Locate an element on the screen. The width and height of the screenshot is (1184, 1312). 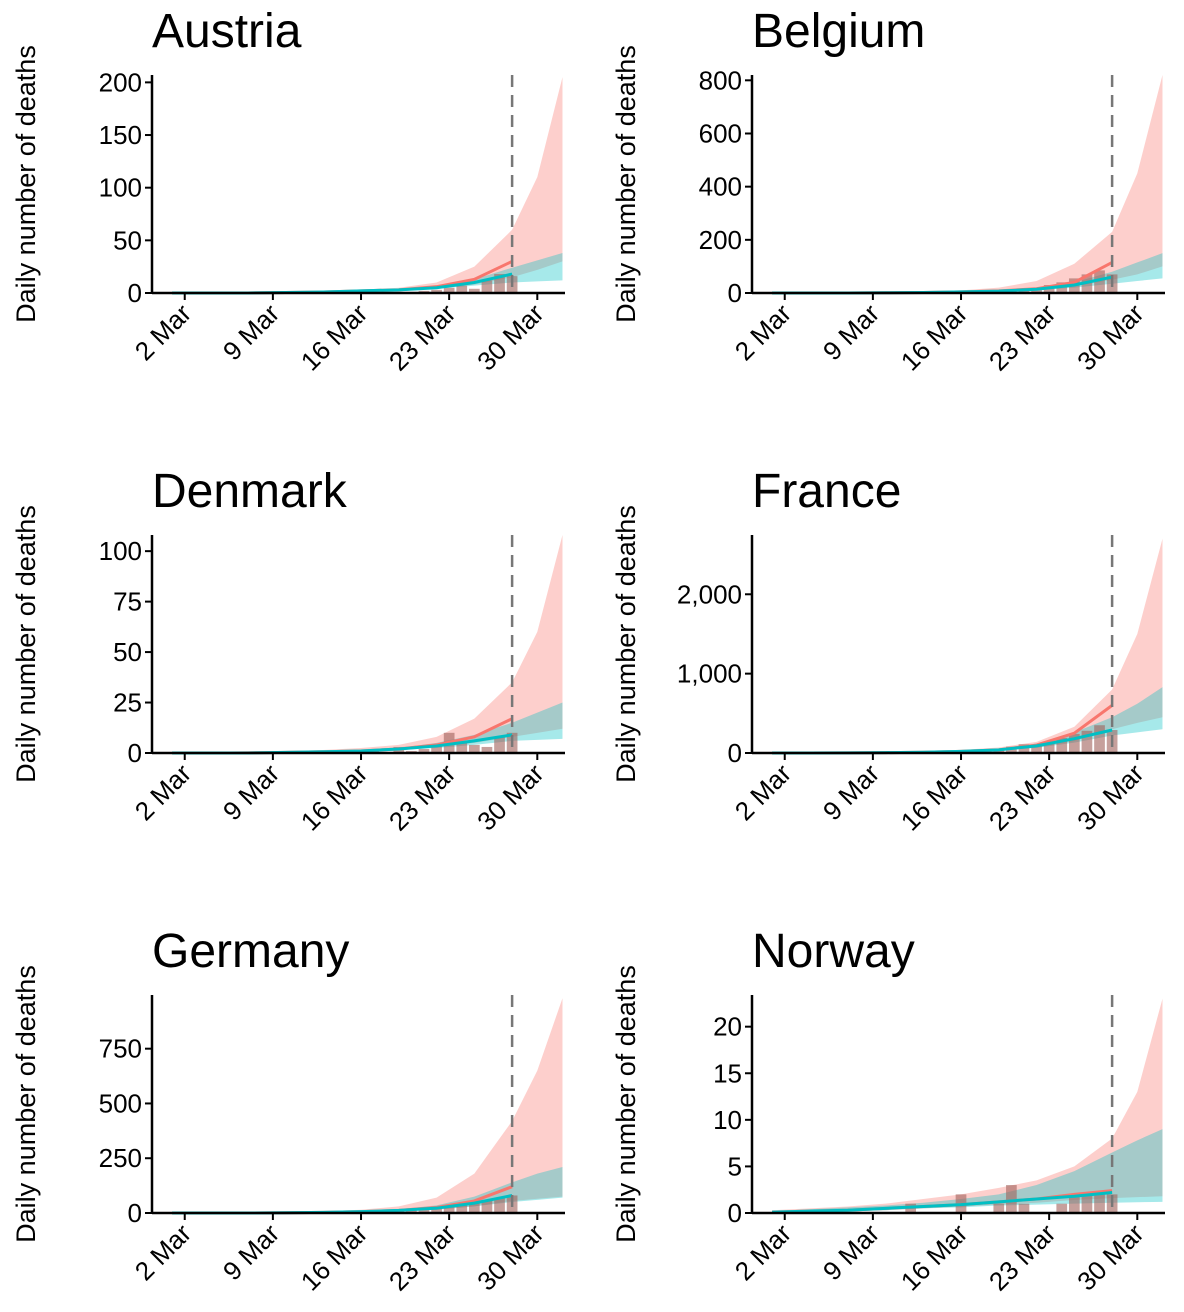
panel-title: Germany is located at coordinates (250, 951).